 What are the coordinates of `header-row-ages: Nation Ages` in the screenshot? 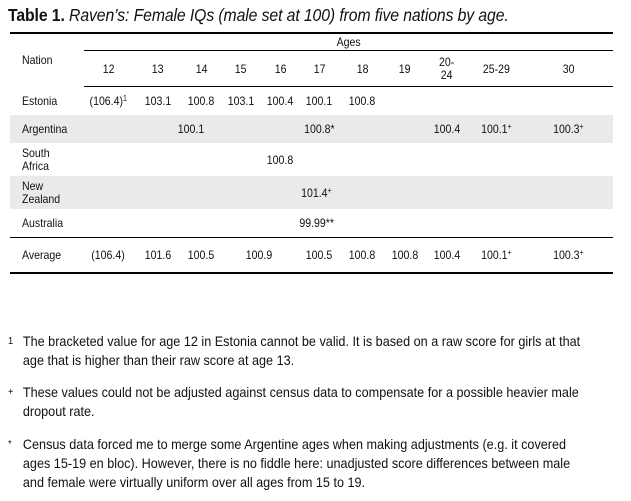 It's located at (312, 59).